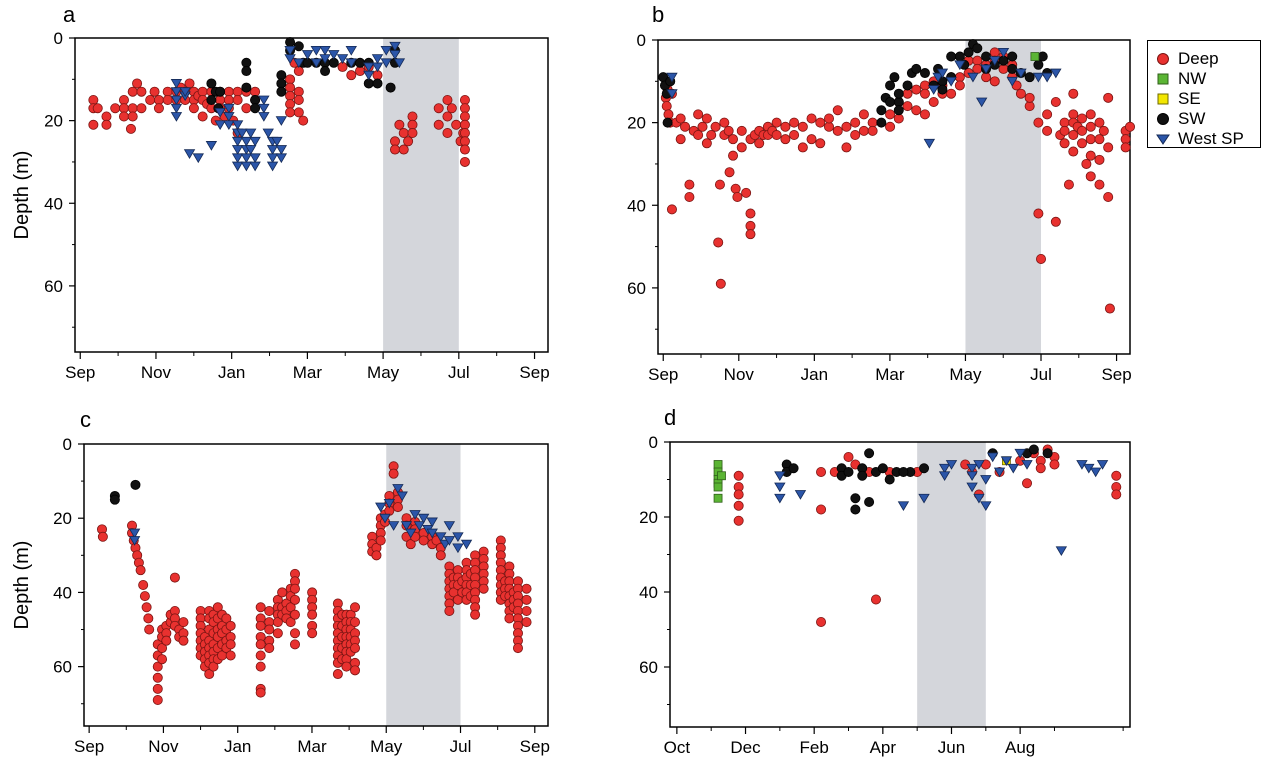 This screenshot has height=765, width=1269. I want to click on data-point-nw, so click(718, 487).